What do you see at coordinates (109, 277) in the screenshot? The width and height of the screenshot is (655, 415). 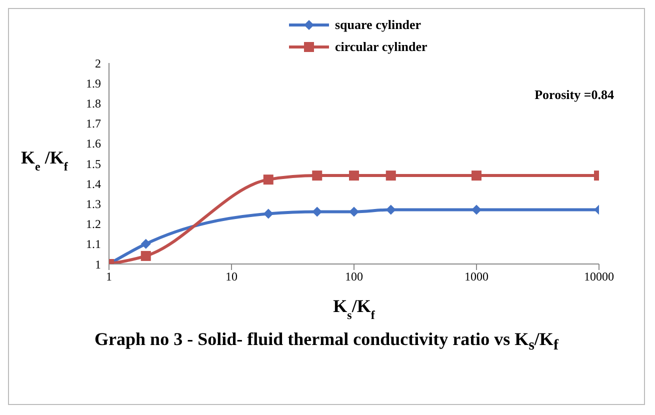 I see `x-tick-label: 1` at bounding box center [109, 277].